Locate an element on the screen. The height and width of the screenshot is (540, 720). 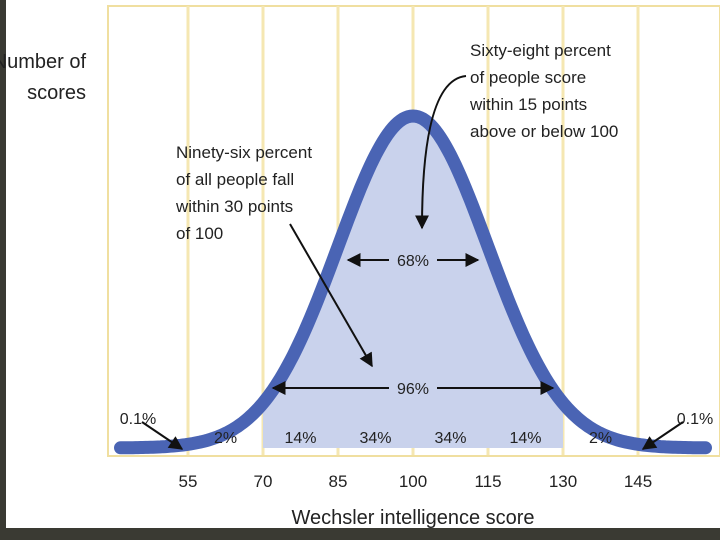
band-label-40-55: 0.1% is located at coordinates (138, 419).